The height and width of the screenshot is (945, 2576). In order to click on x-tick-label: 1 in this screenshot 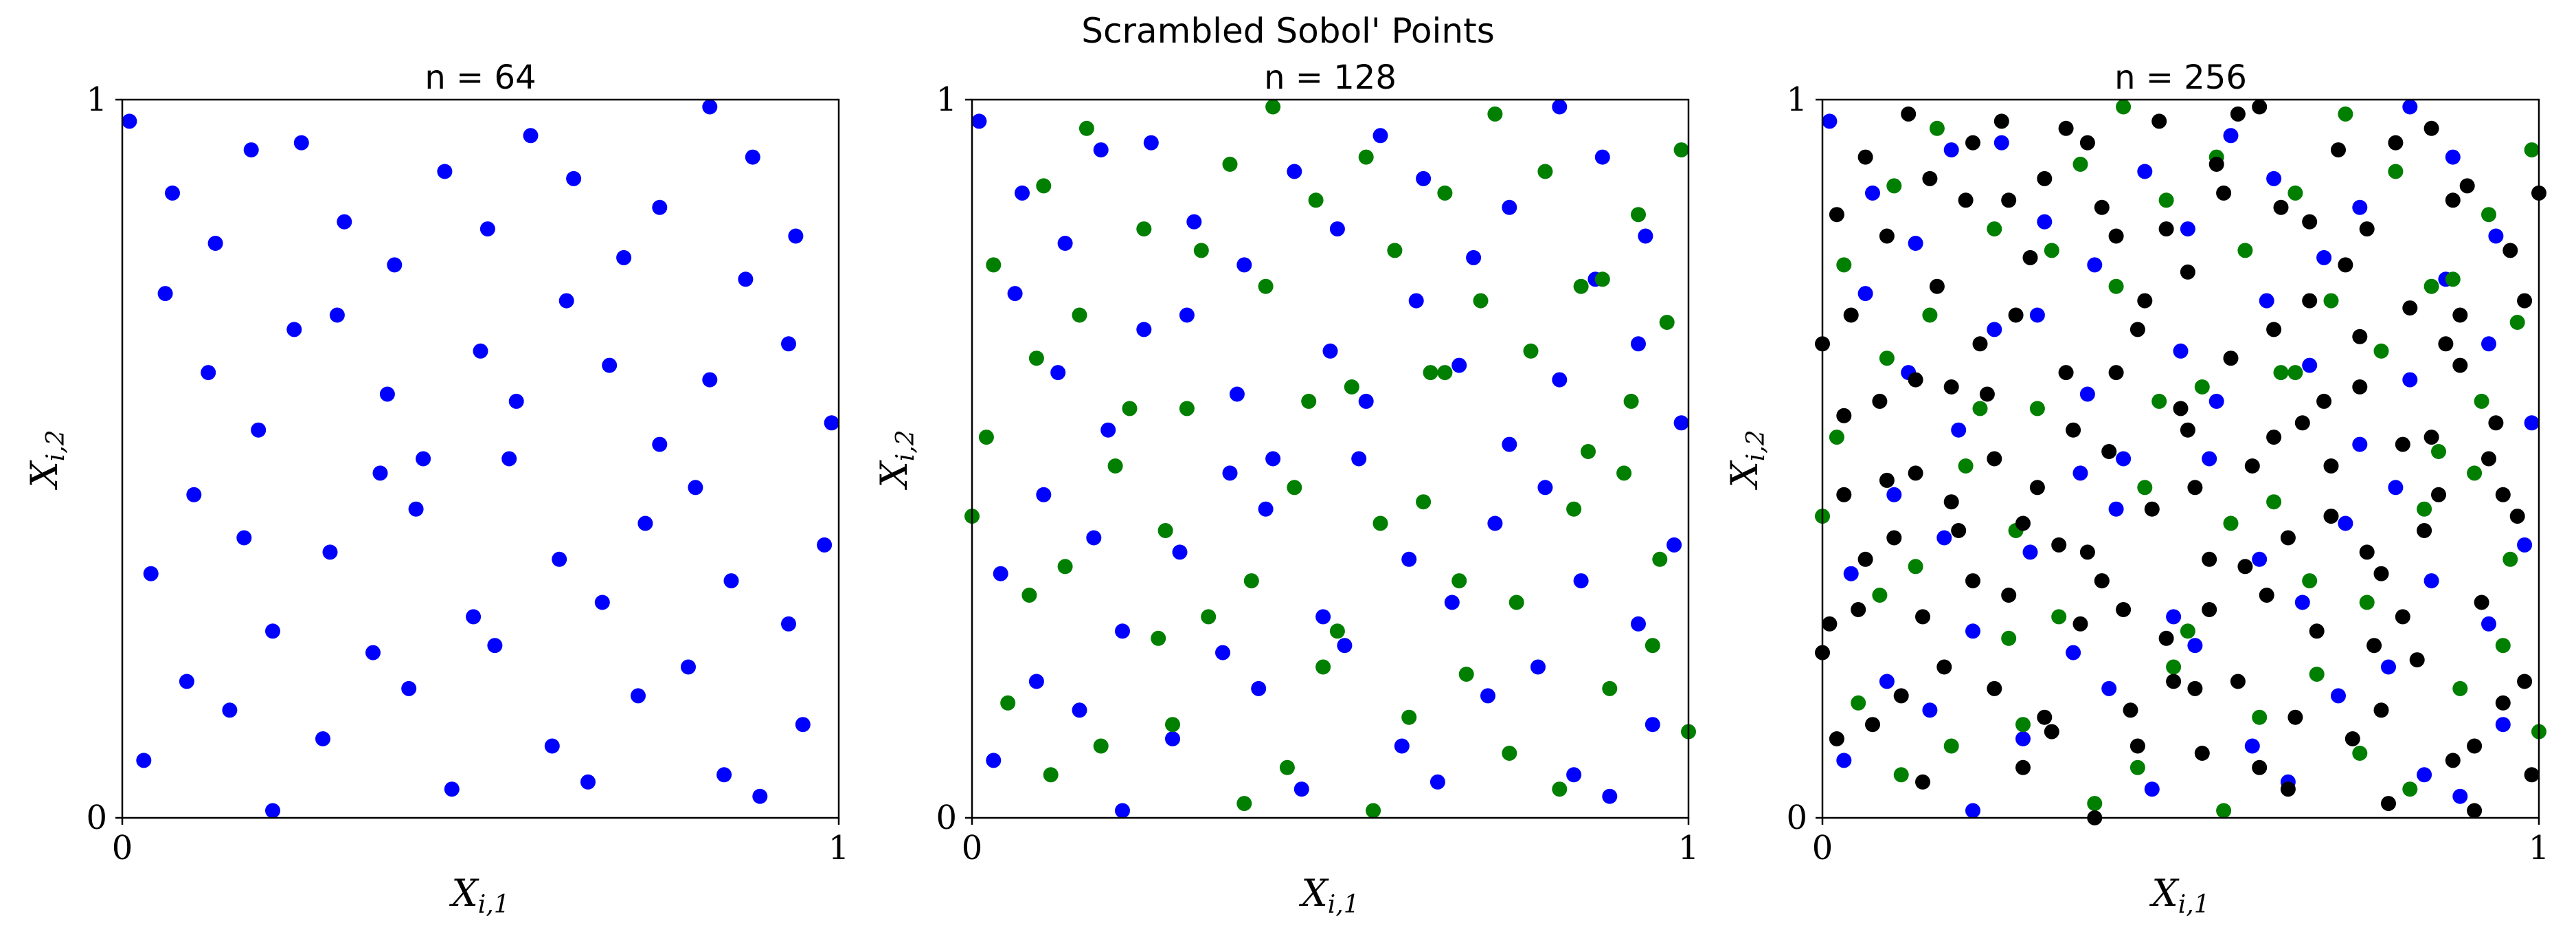, I will do `click(1688, 848)`.